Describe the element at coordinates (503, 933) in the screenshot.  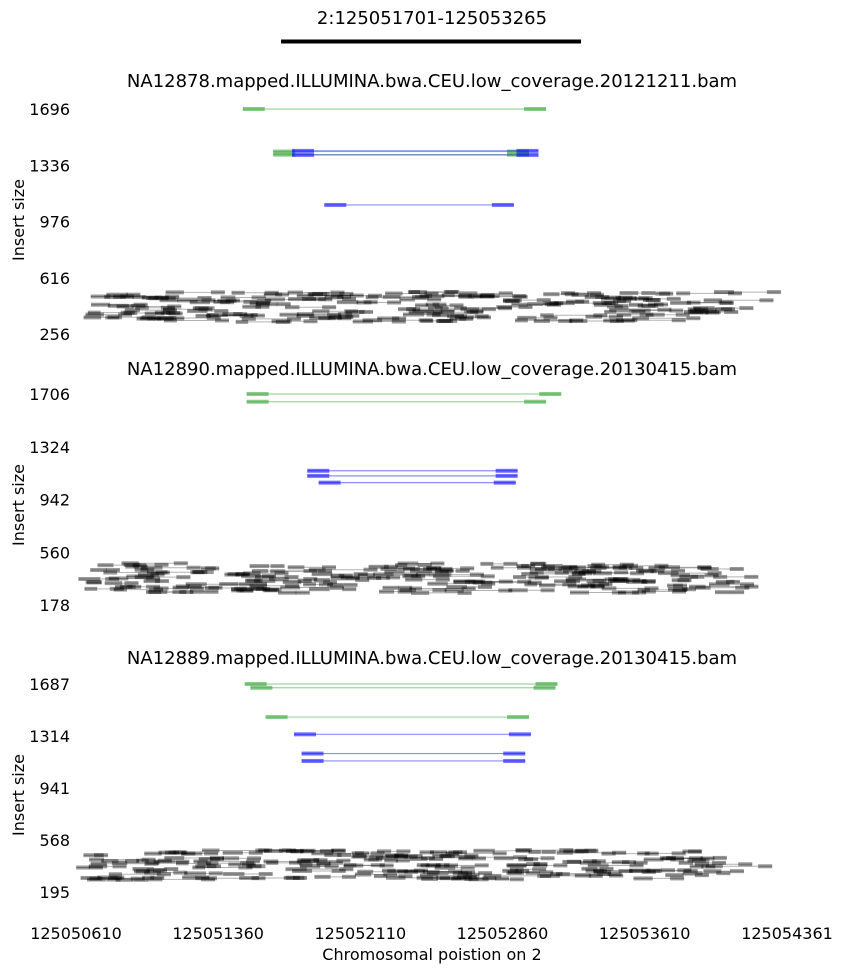
I see `x-tick-label: 125052860` at that location.